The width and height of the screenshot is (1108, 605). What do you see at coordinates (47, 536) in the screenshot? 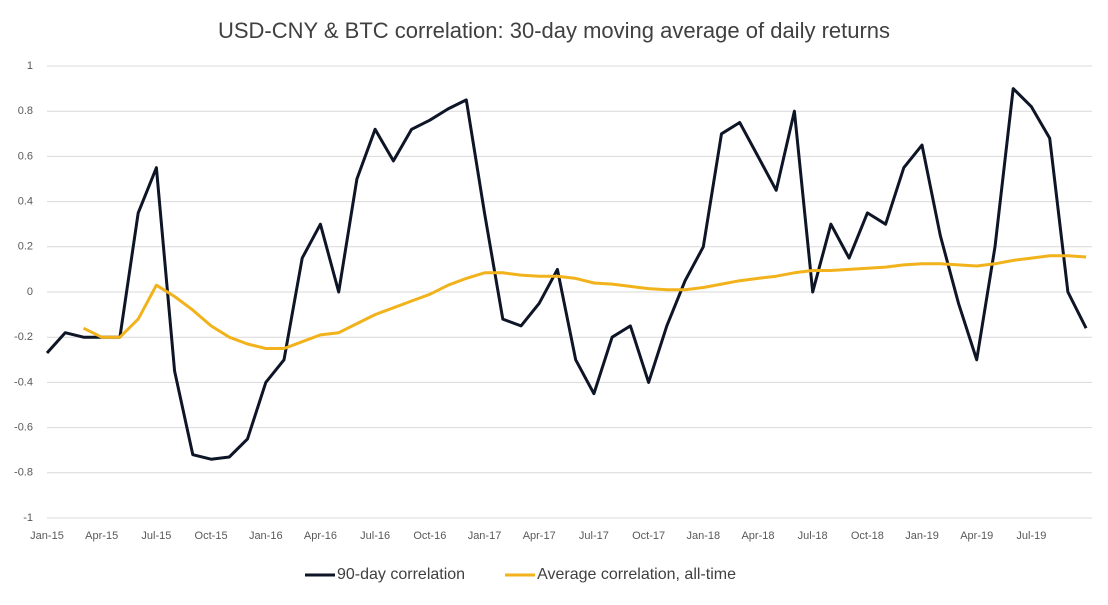
I see `x-tick-label: Jan-15` at bounding box center [47, 536].